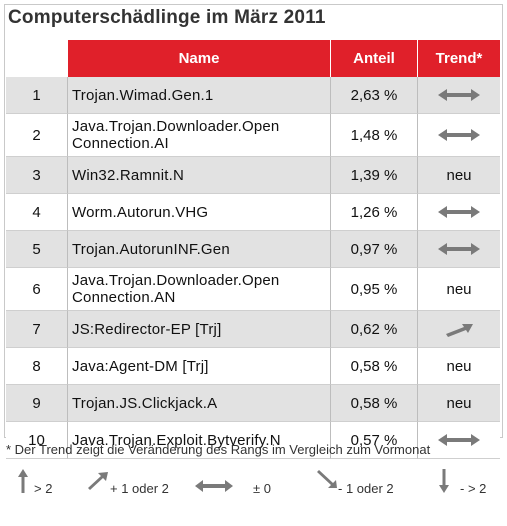  What do you see at coordinates (199, 175) in the screenshot?
I see `name-cell: Win32.Ramnit.N` at bounding box center [199, 175].